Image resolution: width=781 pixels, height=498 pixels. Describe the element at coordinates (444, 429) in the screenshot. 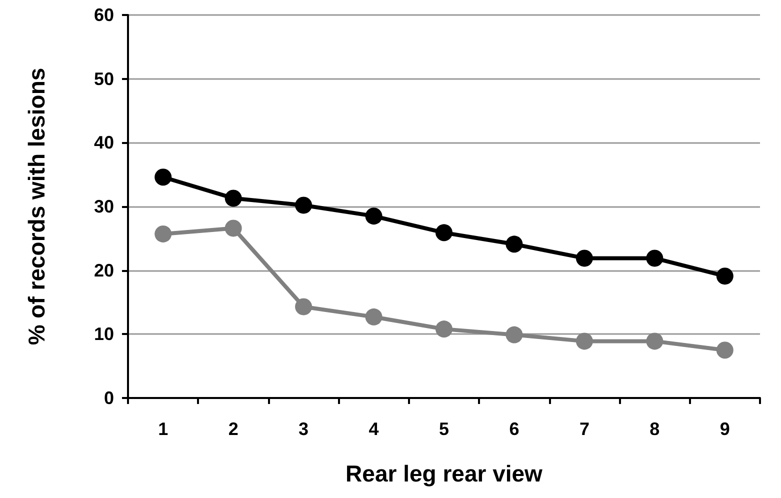

I see `x-tick-label: 5` at that location.